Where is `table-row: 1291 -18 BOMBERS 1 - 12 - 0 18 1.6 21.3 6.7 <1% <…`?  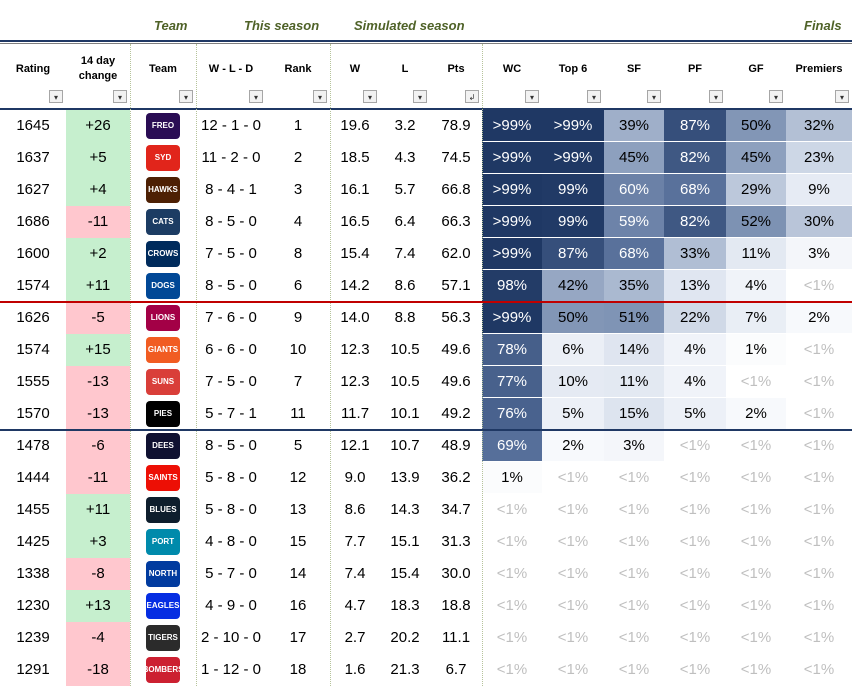 table-row: 1291 -18 BOMBERS 1 - 12 - 0 18 1.6 21.3 6.7 <1% <… is located at coordinates (426, 670).